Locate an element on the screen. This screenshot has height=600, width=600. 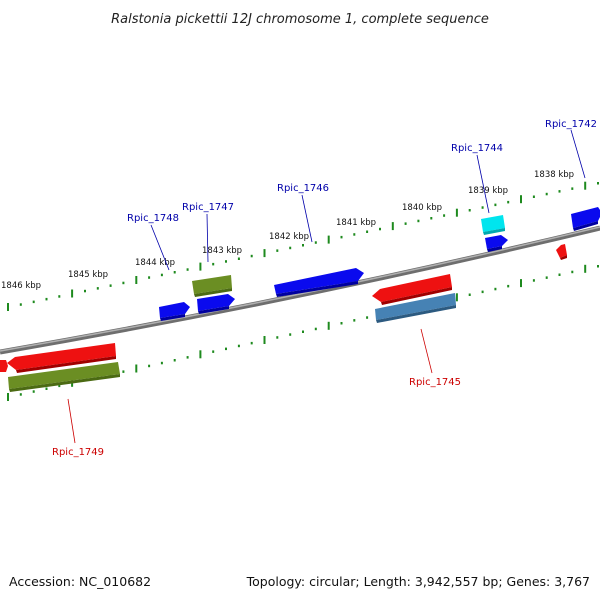
scale-label-1840: 1840 kbp is located at coordinates (422, 208).